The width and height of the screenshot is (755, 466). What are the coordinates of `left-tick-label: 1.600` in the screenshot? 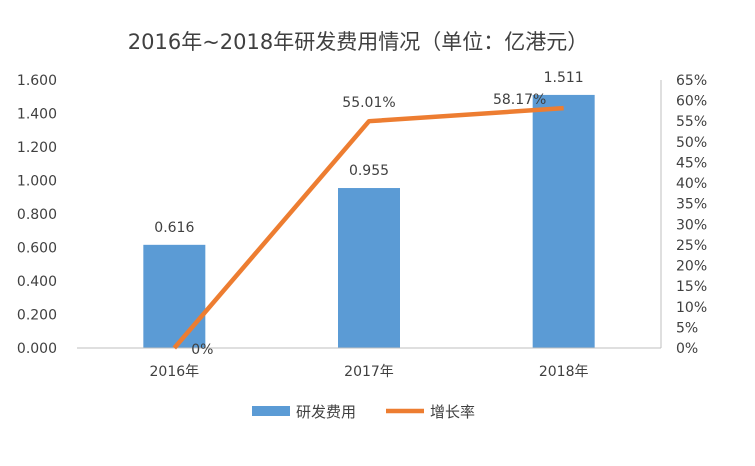 It's located at (37, 81).